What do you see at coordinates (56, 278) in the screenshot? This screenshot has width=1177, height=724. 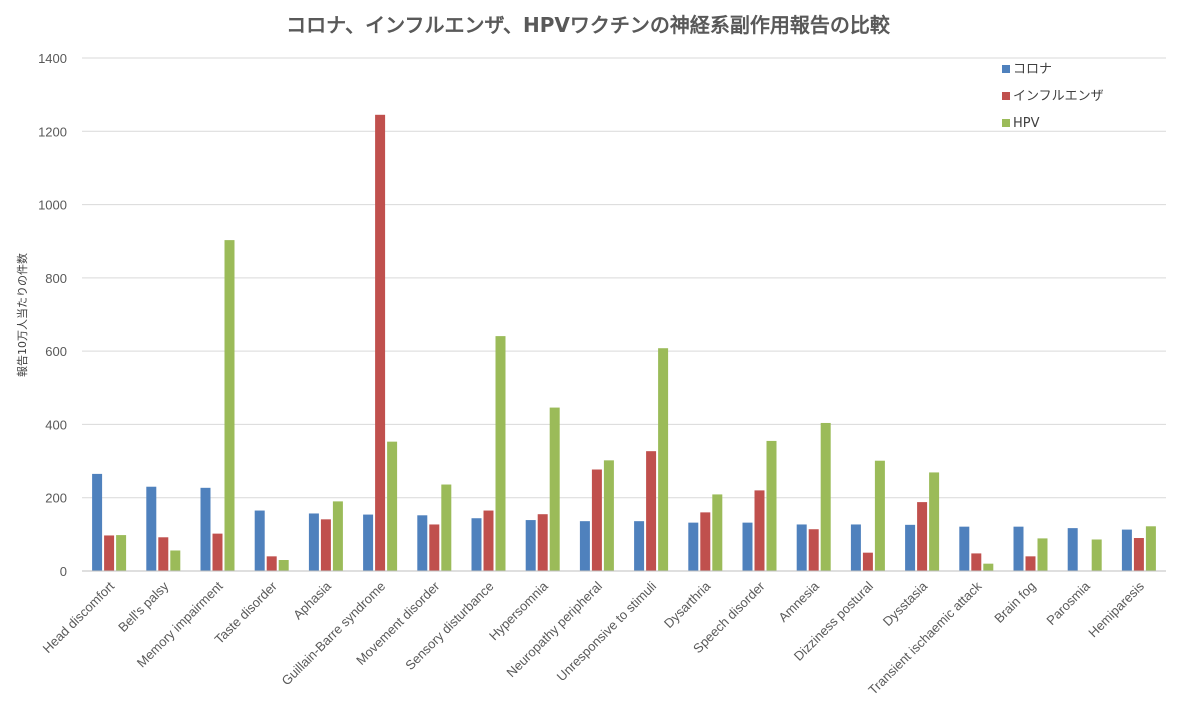 I see `y-tick-label: 800` at bounding box center [56, 278].